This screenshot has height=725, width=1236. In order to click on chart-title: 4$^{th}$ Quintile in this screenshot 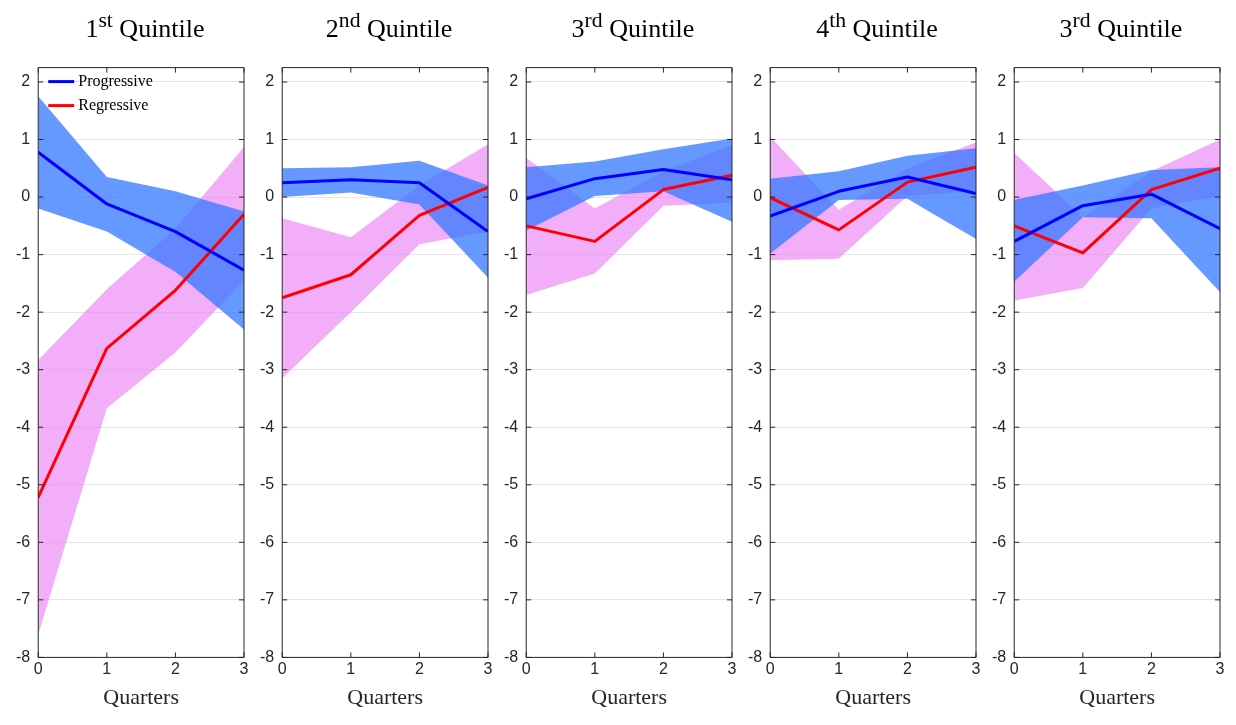, I will do `click(876, 26)`.